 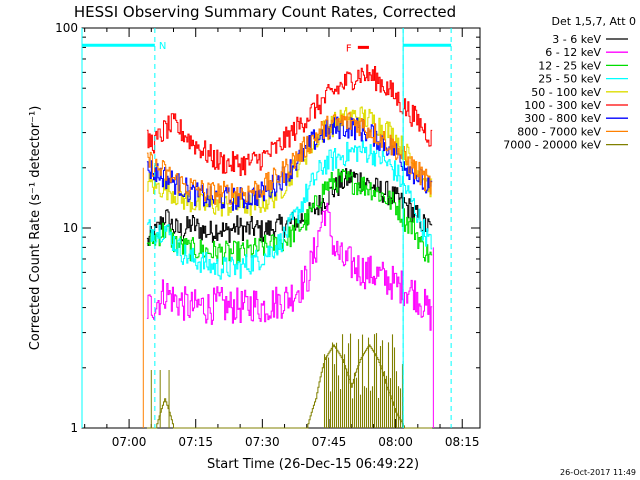 What do you see at coordinates (70, 228) in the screenshot?
I see `y-tick-label: 10` at bounding box center [70, 228].